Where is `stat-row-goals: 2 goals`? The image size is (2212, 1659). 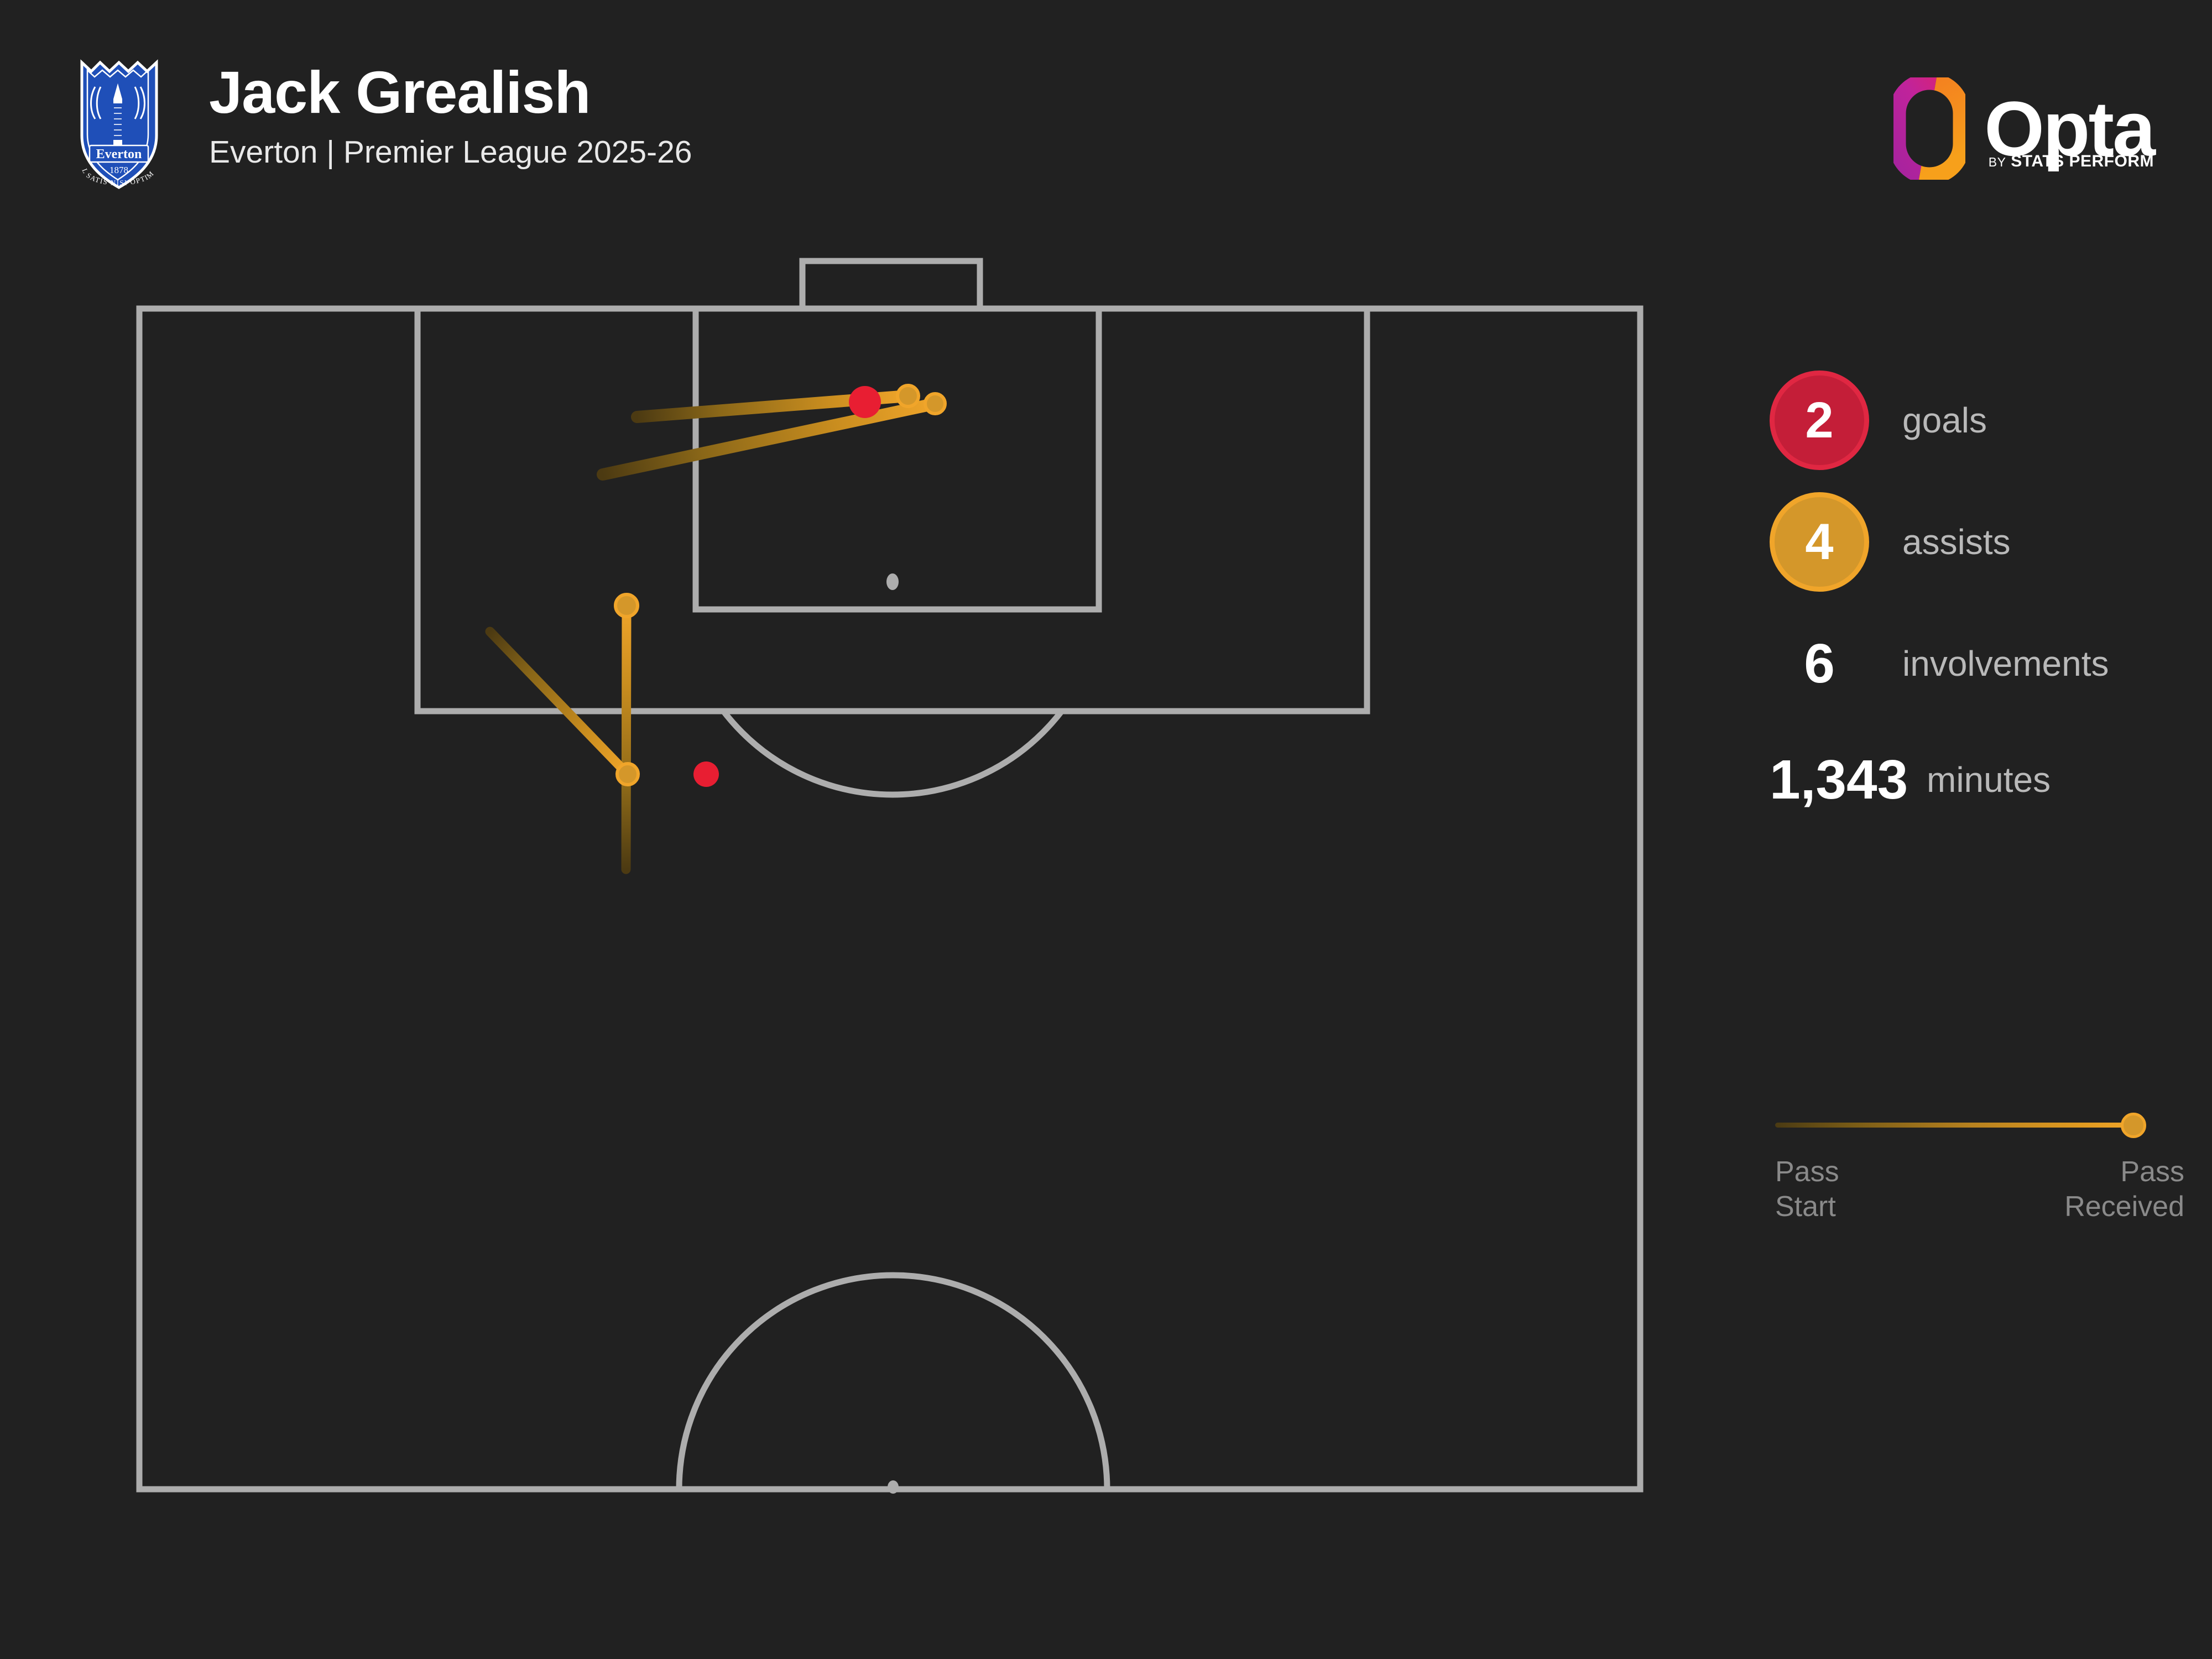
stat-row-goals: 2 goals is located at coordinates (1980, 420).